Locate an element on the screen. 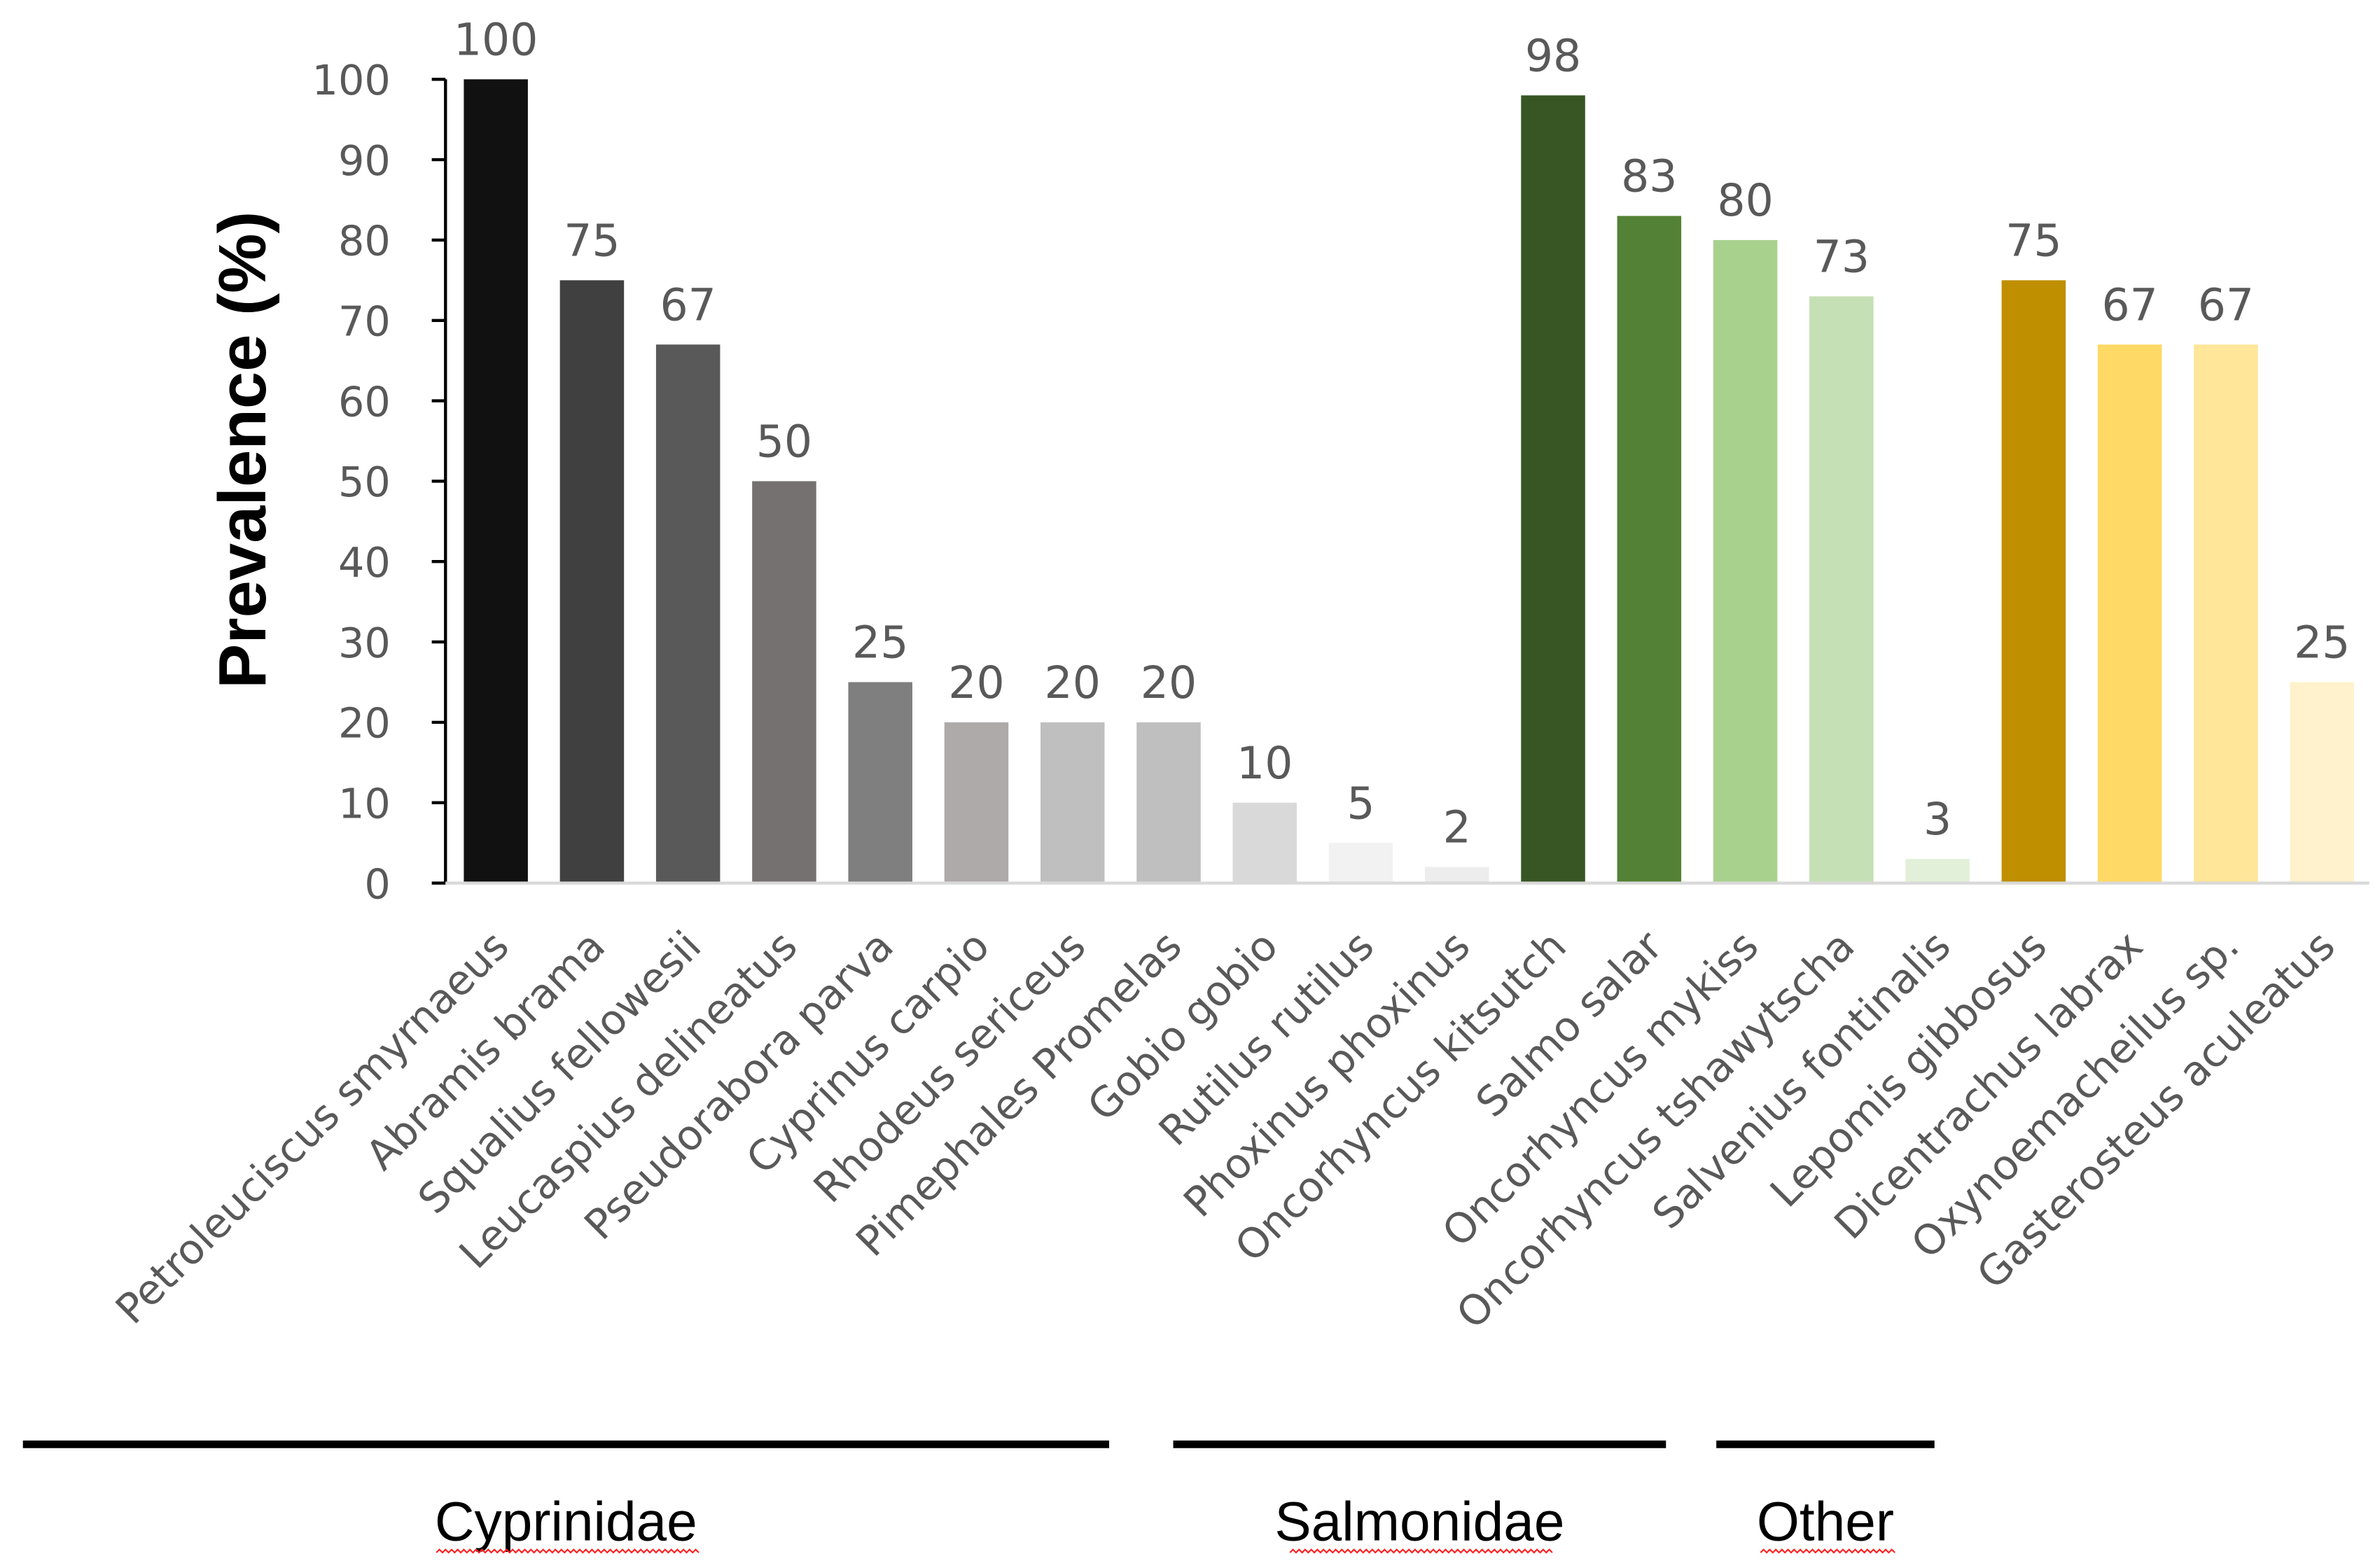 The image size is (2380, 1561). y-axis-title: Prevalence (%) is located at coordinates (243, 450).